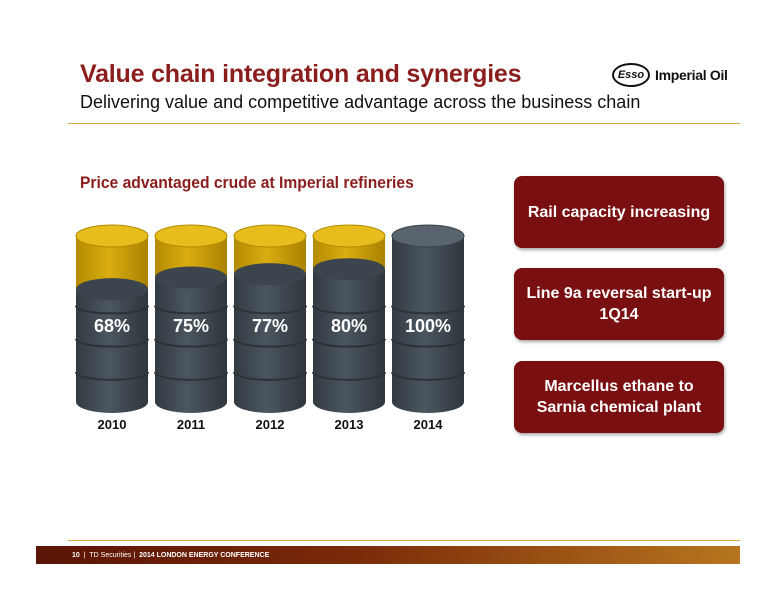 This screenshot has height=600, width=776. Describe the element at coordinates (110, 555) in the screenshot. I see `footer-source: TD Securities` at that location.